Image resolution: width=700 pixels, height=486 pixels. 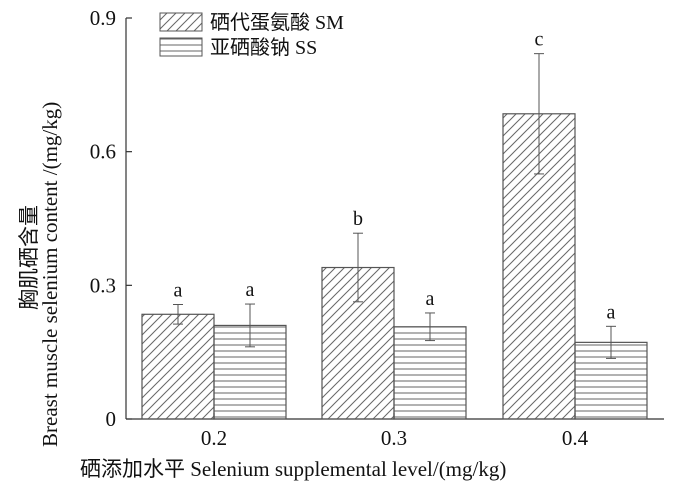 What do you see at coordinates (539, 40) in the screenshot?
I see `significance-label: c` at bounding box center [539, 40].